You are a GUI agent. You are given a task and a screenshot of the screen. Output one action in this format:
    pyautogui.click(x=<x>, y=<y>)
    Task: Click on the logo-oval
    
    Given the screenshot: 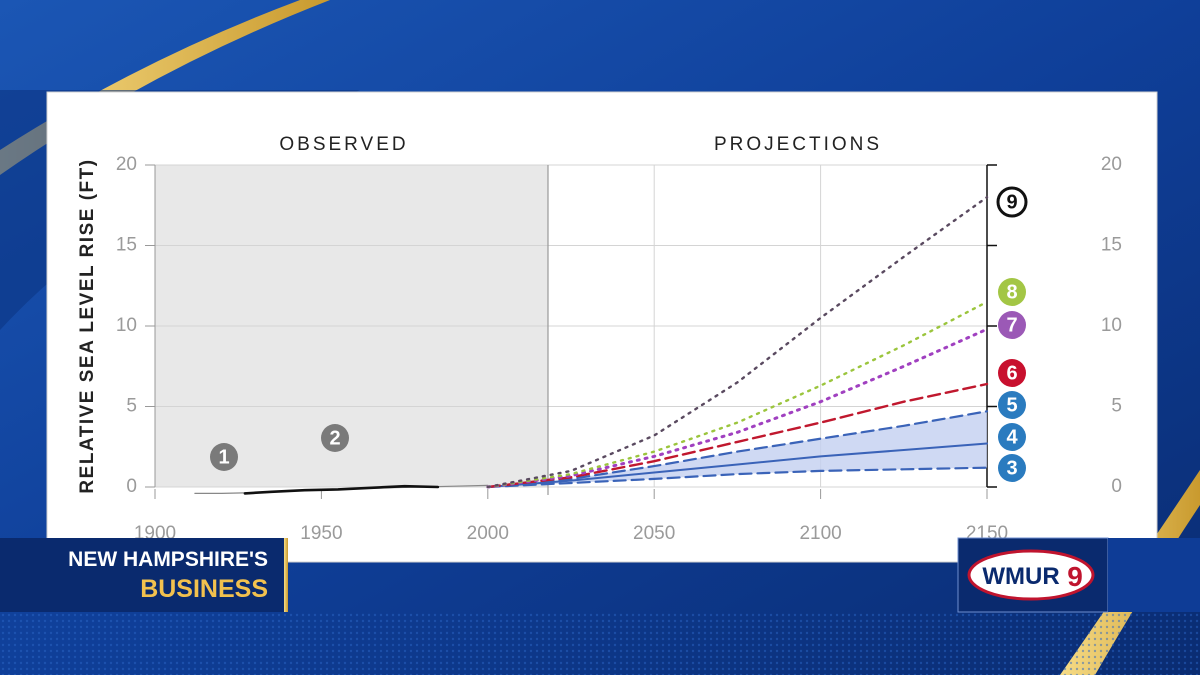 What is the action you would take?
    pyautogui.click(x=1031, y=575)
    